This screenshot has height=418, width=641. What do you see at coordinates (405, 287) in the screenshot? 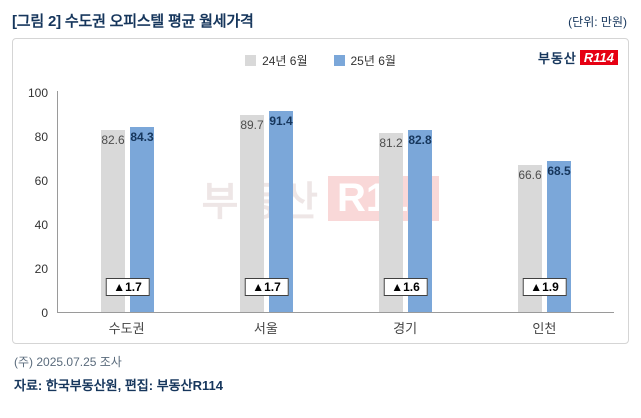
I see `change-badge: ▲1.6` at bounding box center [405, 287].